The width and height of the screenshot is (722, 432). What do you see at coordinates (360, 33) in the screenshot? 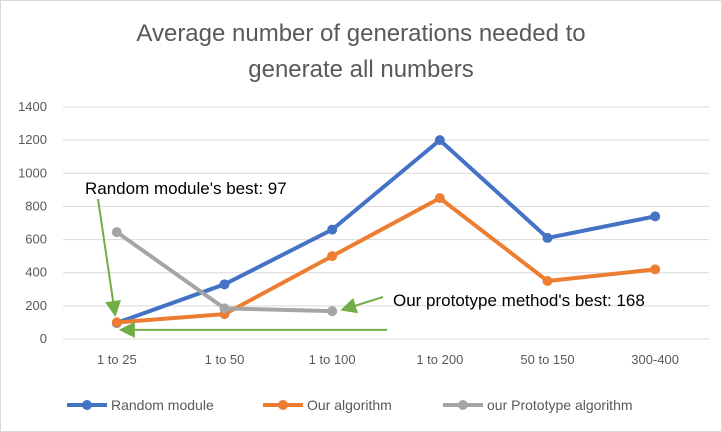
I see `chart-title-line-1: Average number of generations needed to` at bounding box center [360, 33].